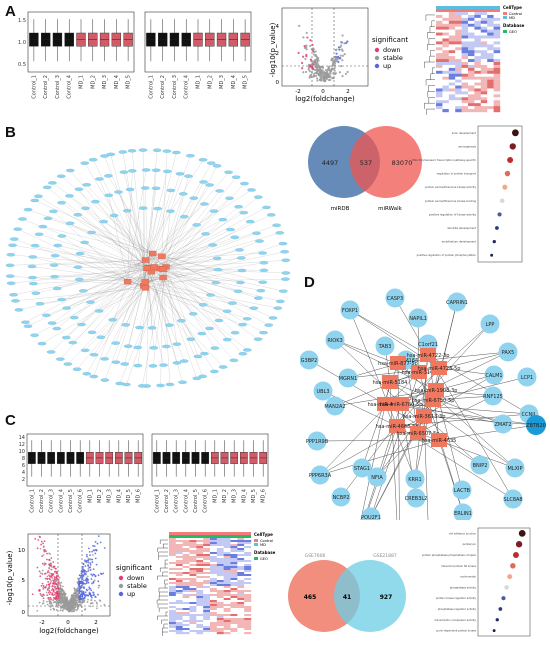  Describe the element at coordinates (129, 496) in the screenshot. I see `box-sample-label: MD_5` at that location.